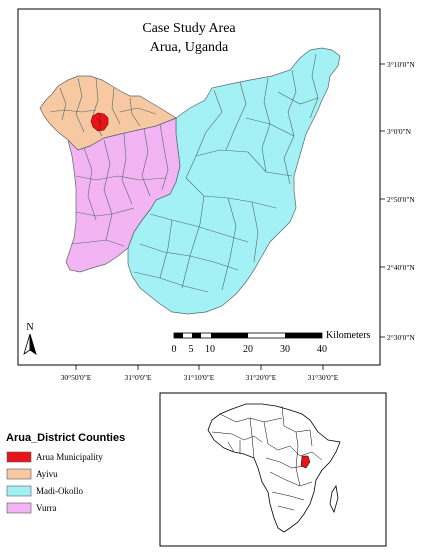 The width and height of the screenshot is (428, 555). I want to click on legend-swatch-ayivu, so click(19, 474).